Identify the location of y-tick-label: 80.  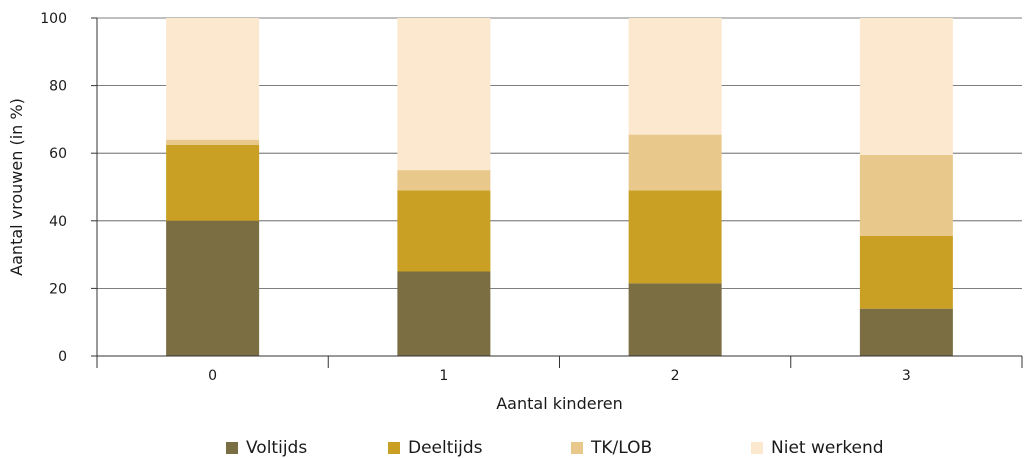
(58, 87).